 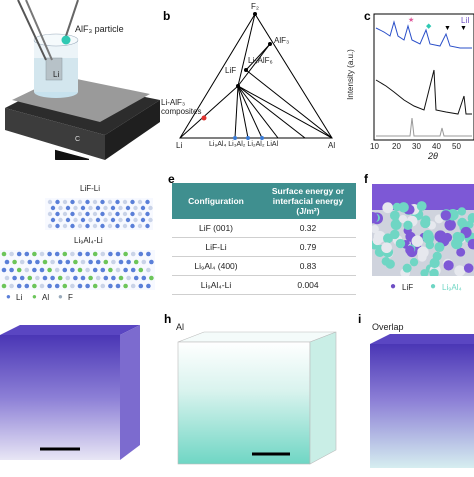 What do you see at coordinates (173, 102) in the screenshot?
I see `ternary-composite-line1: Li-AlF₃` at bounding box center [173, 102].